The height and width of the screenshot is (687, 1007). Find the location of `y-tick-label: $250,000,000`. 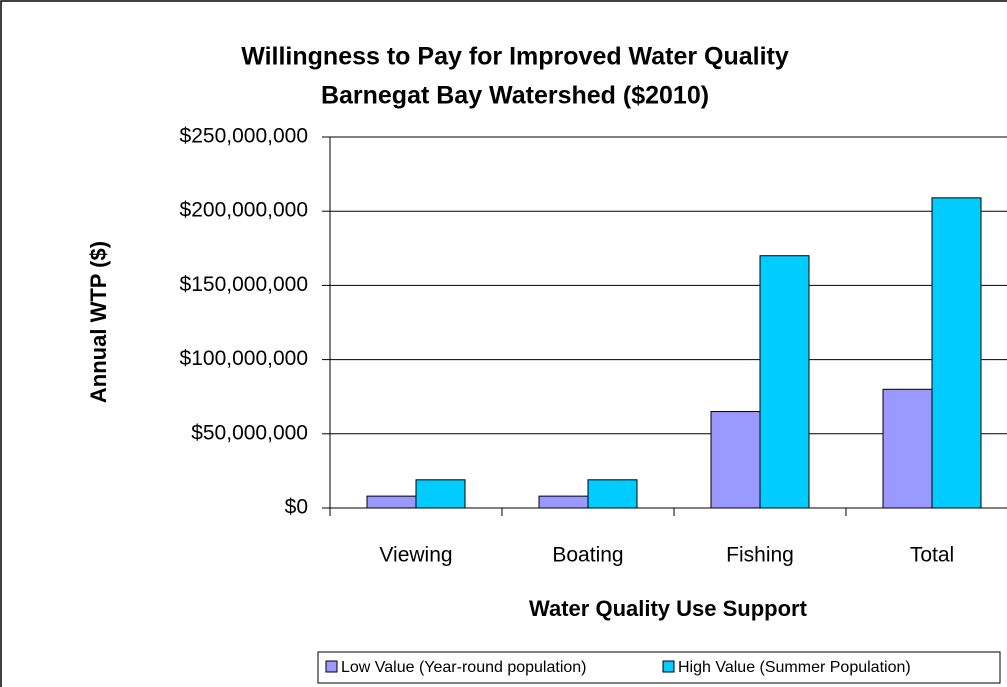

y-tick-label: $250,000,000 is located at coordinates (244, 136).